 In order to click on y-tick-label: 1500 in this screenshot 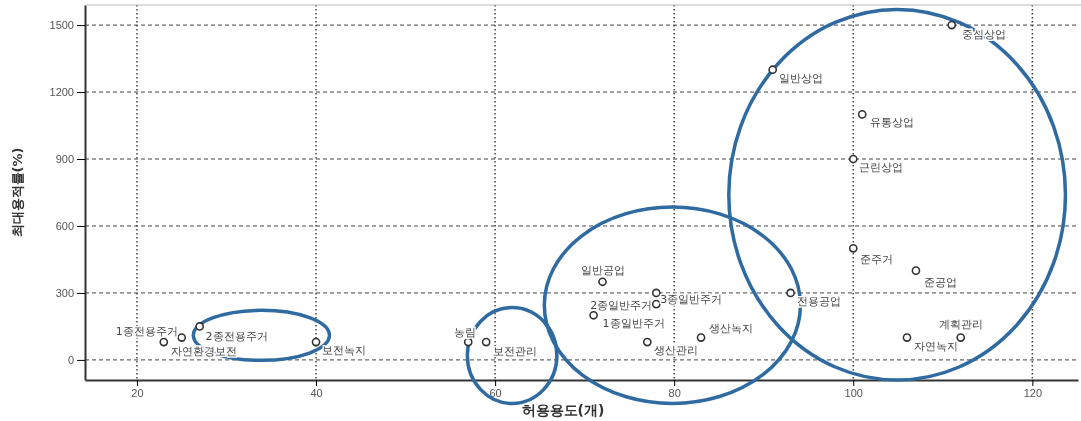, I will do `click(61, 25)`.